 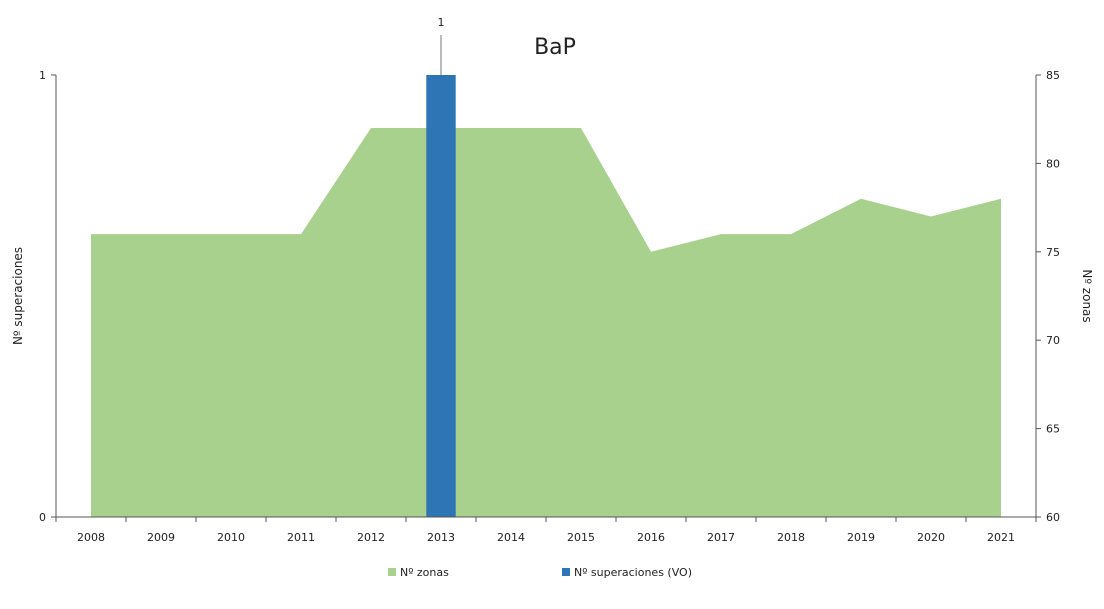 What do you see at coordinates (633, 572) in the screenshot?
I see `legend-label-superaciones: Nº superaciones (VO)` at bounding box center [633, 572].